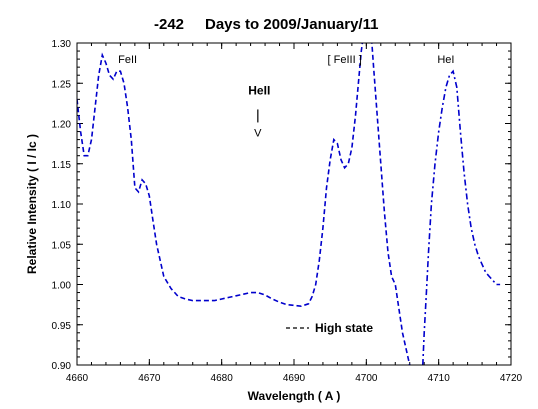 The width and height of the screenshot is (538, 409). Describe the element at coordinates (32, 204) in the screenshot. I see `y-axis-label: Relative Intensity ( I / Ic )` at that location.